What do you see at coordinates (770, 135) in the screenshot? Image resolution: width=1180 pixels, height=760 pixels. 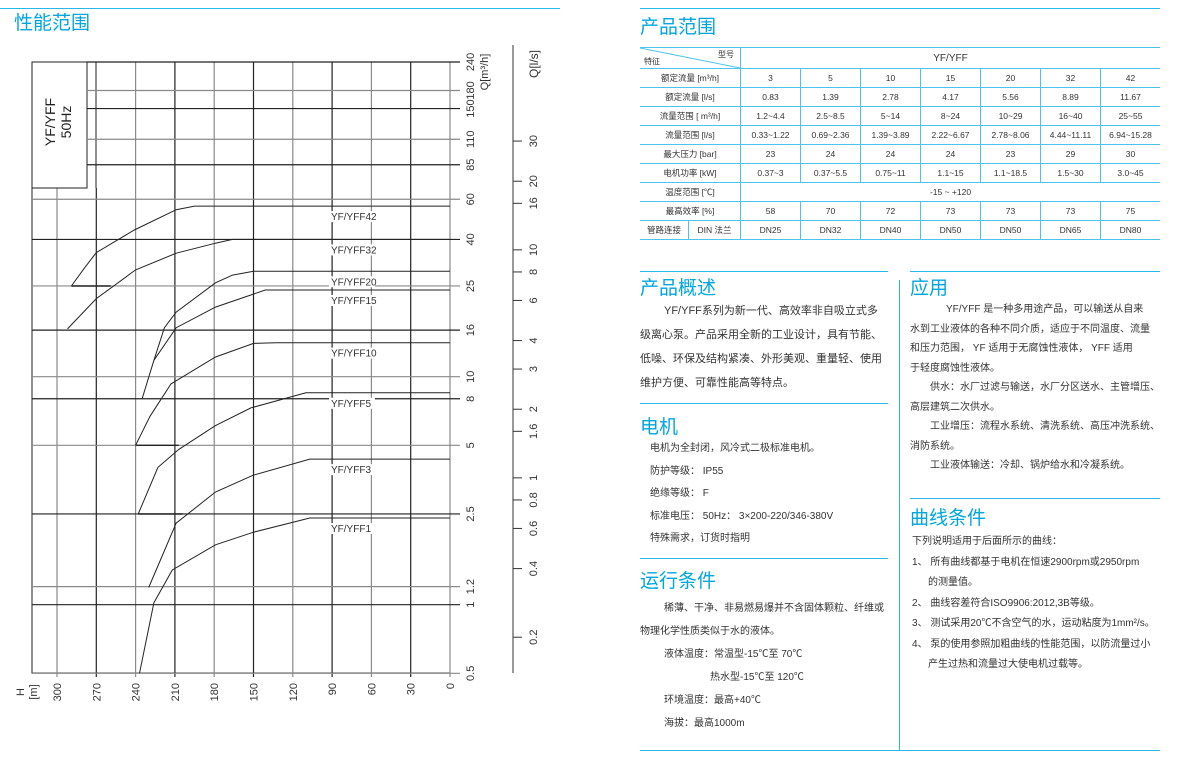 I see `table-cell: 0.33~1.22` at bounding box center [770, 135].